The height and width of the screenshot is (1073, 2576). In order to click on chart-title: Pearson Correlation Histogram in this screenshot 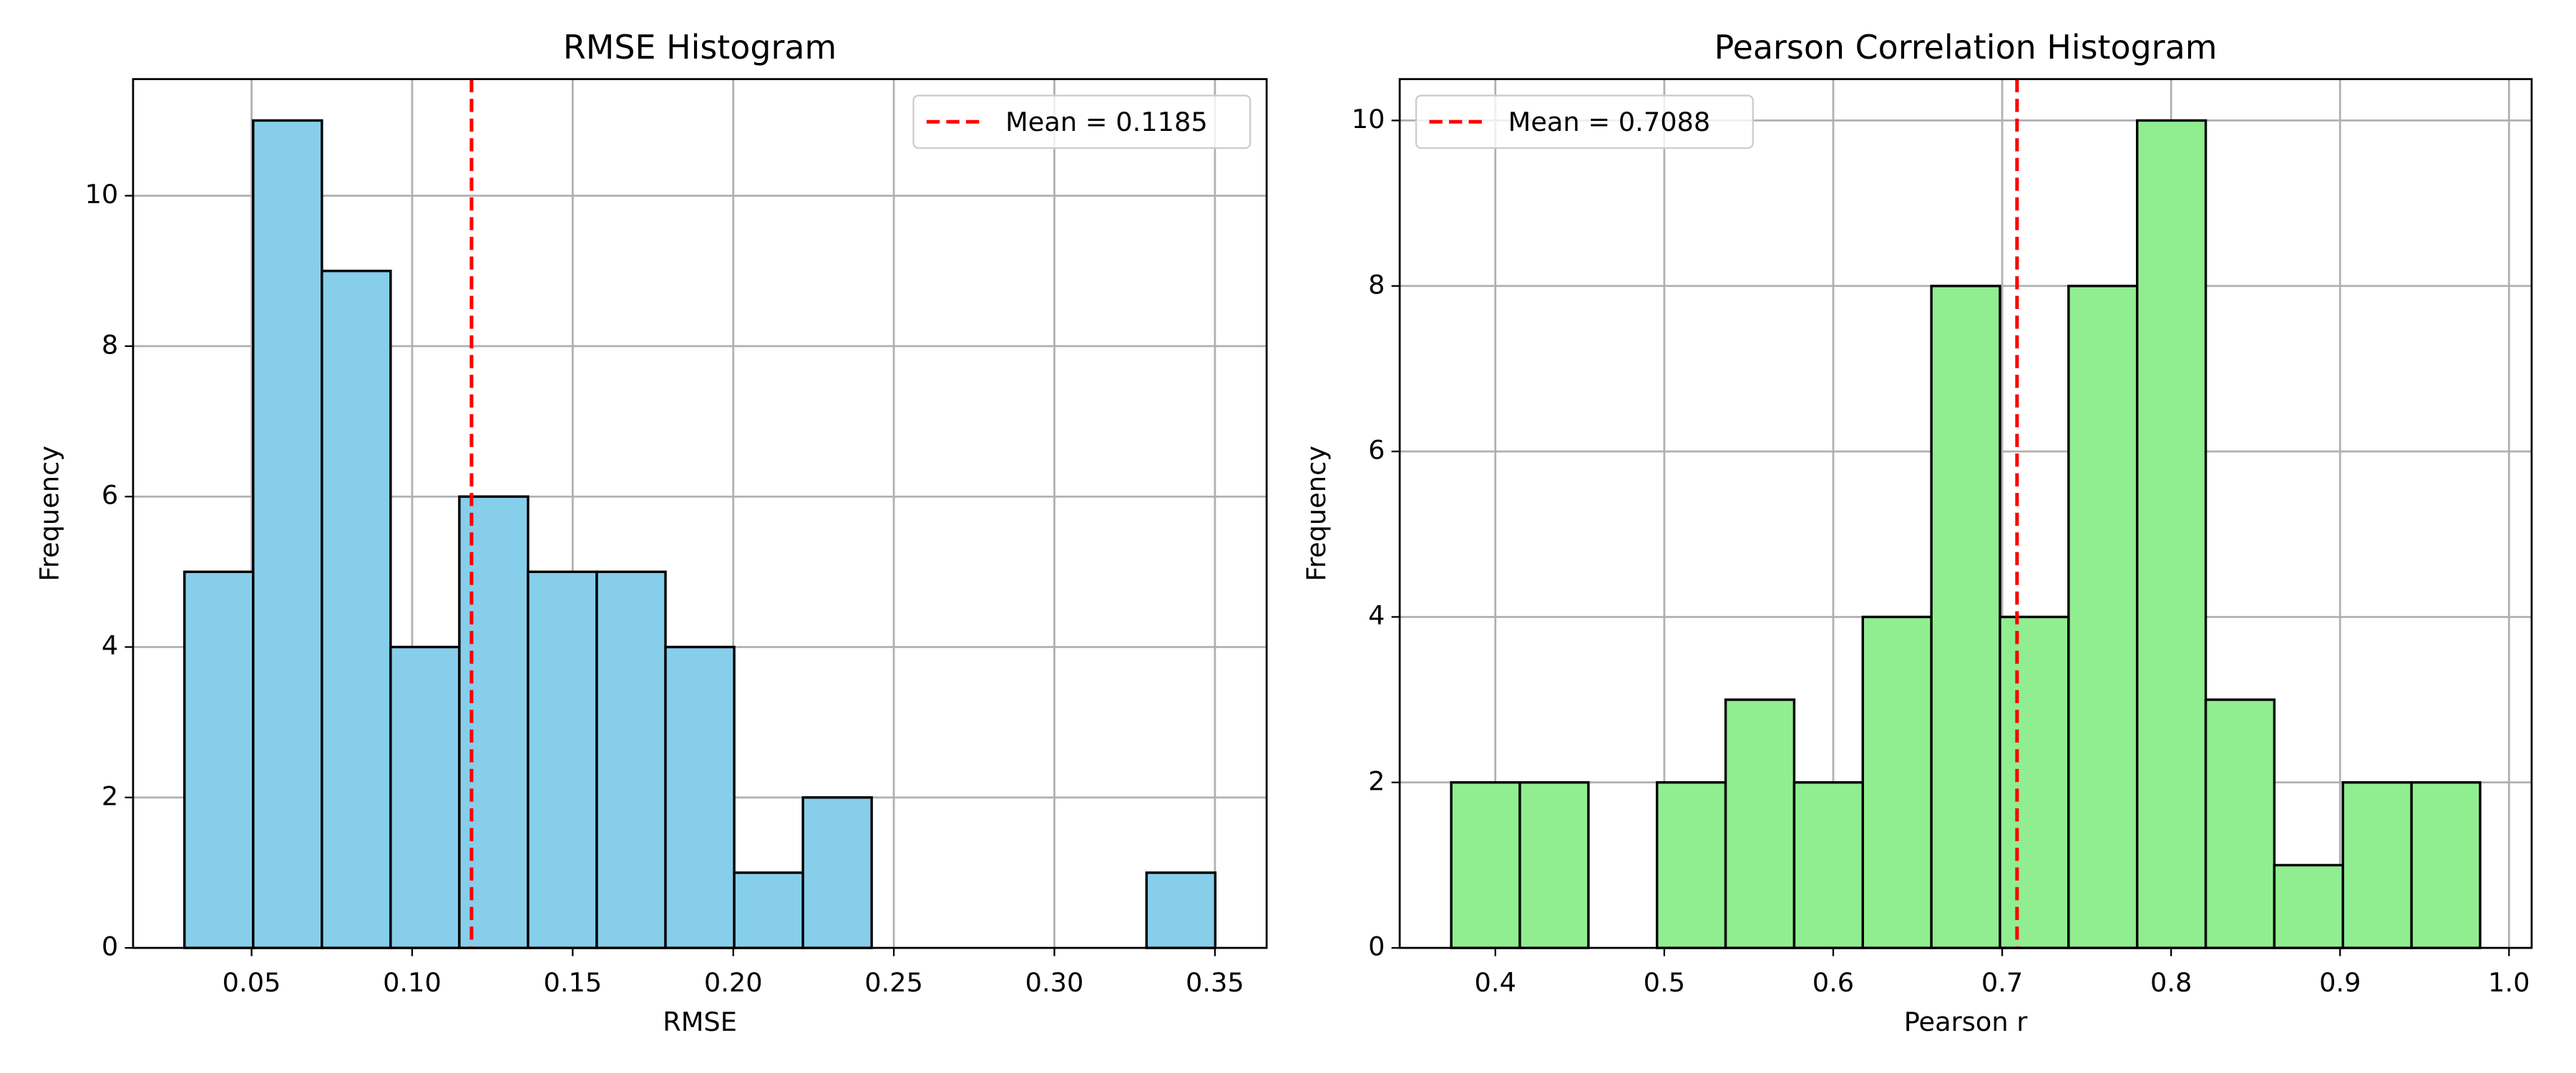, I will do `click(1966, 48)`.